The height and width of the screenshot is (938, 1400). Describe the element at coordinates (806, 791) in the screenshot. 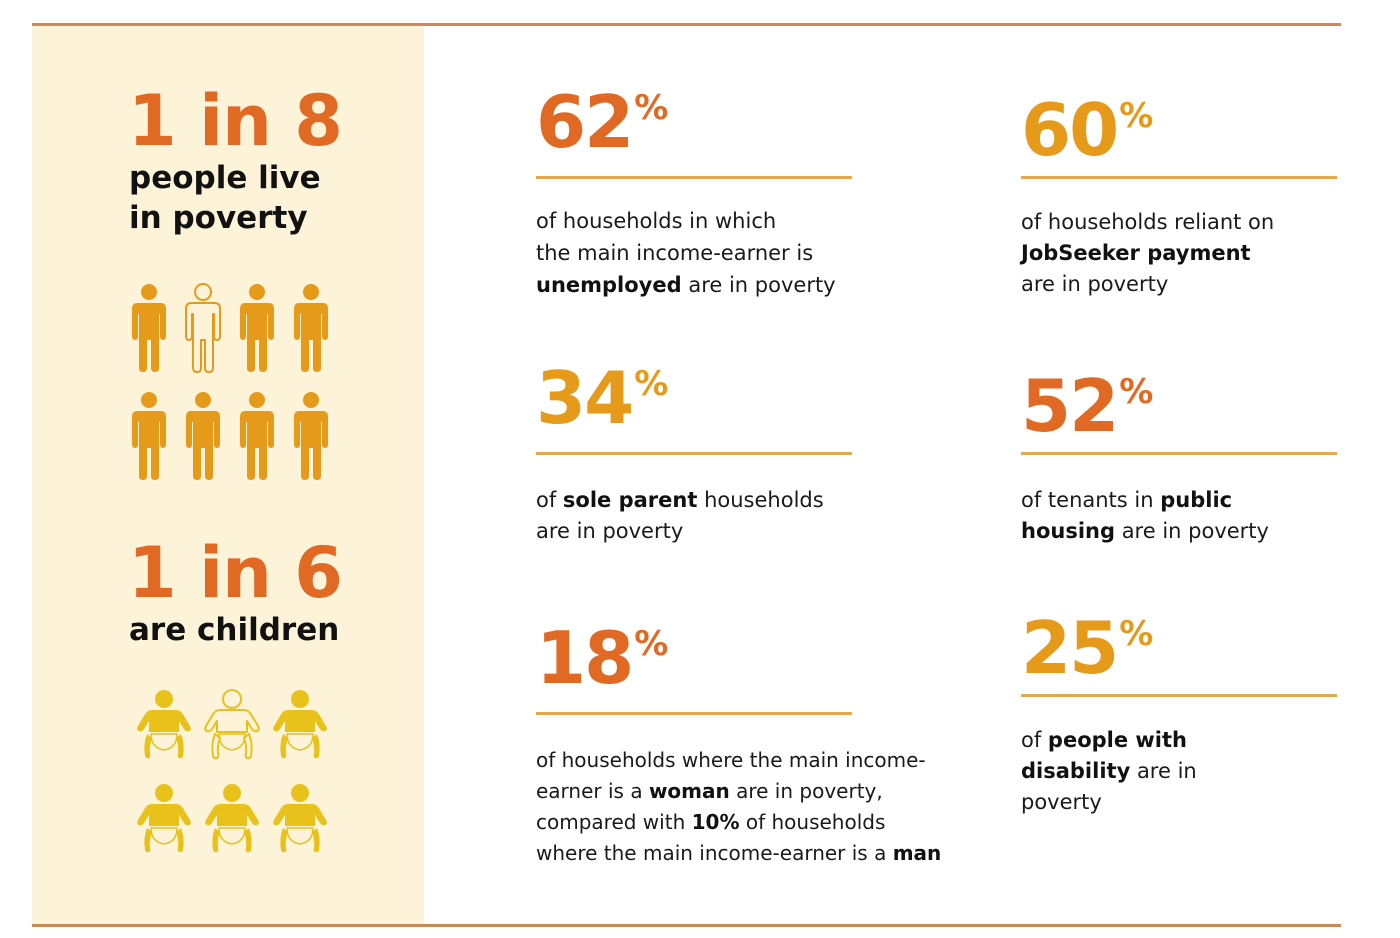

I see `description-text: are in poverty,` at that location.